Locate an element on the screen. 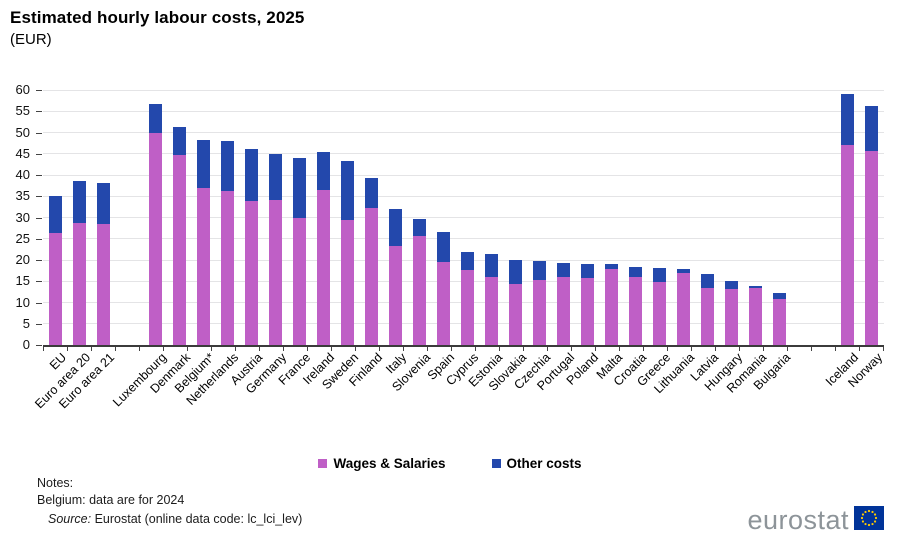  bar-other-Estonia is located at coordinates (491, 265).